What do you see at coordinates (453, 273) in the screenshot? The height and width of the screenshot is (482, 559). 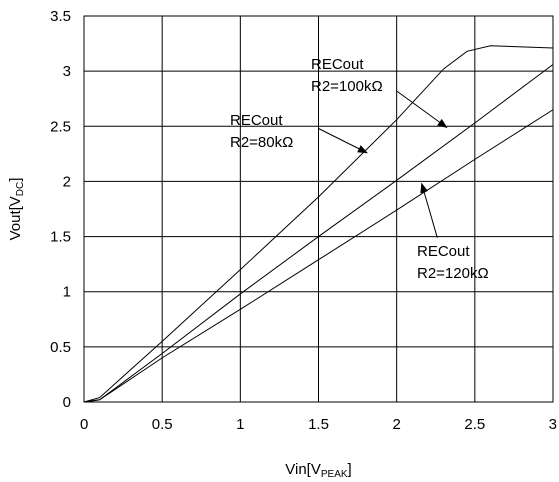 I see `annotation-label-line2: R2=120kΩ` at bounding box center [453, 273].